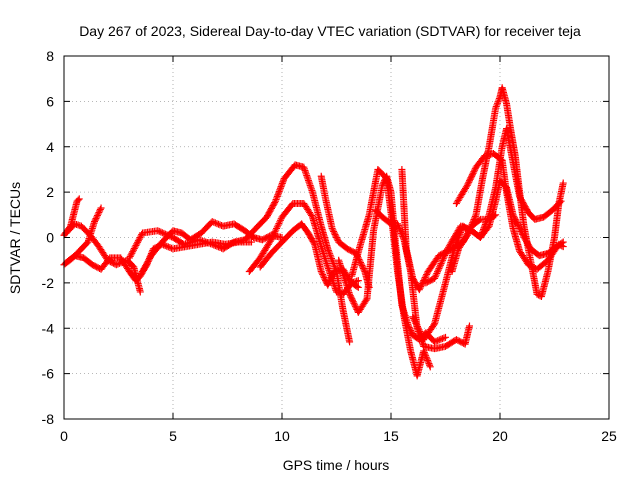 The image size is (640, 480). I want to click on x-tick-label: 15, so click(391, 436).